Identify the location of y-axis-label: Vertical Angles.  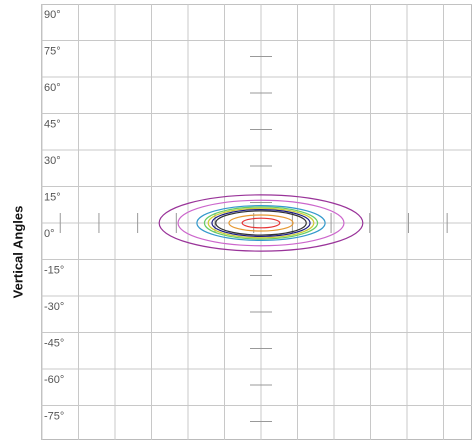
(18, 252).